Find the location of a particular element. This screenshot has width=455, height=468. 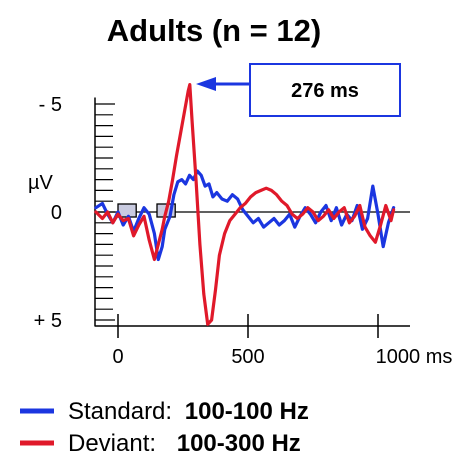

svg-text: Standard: 100-100 Hz is located at coordinates (188, 411).